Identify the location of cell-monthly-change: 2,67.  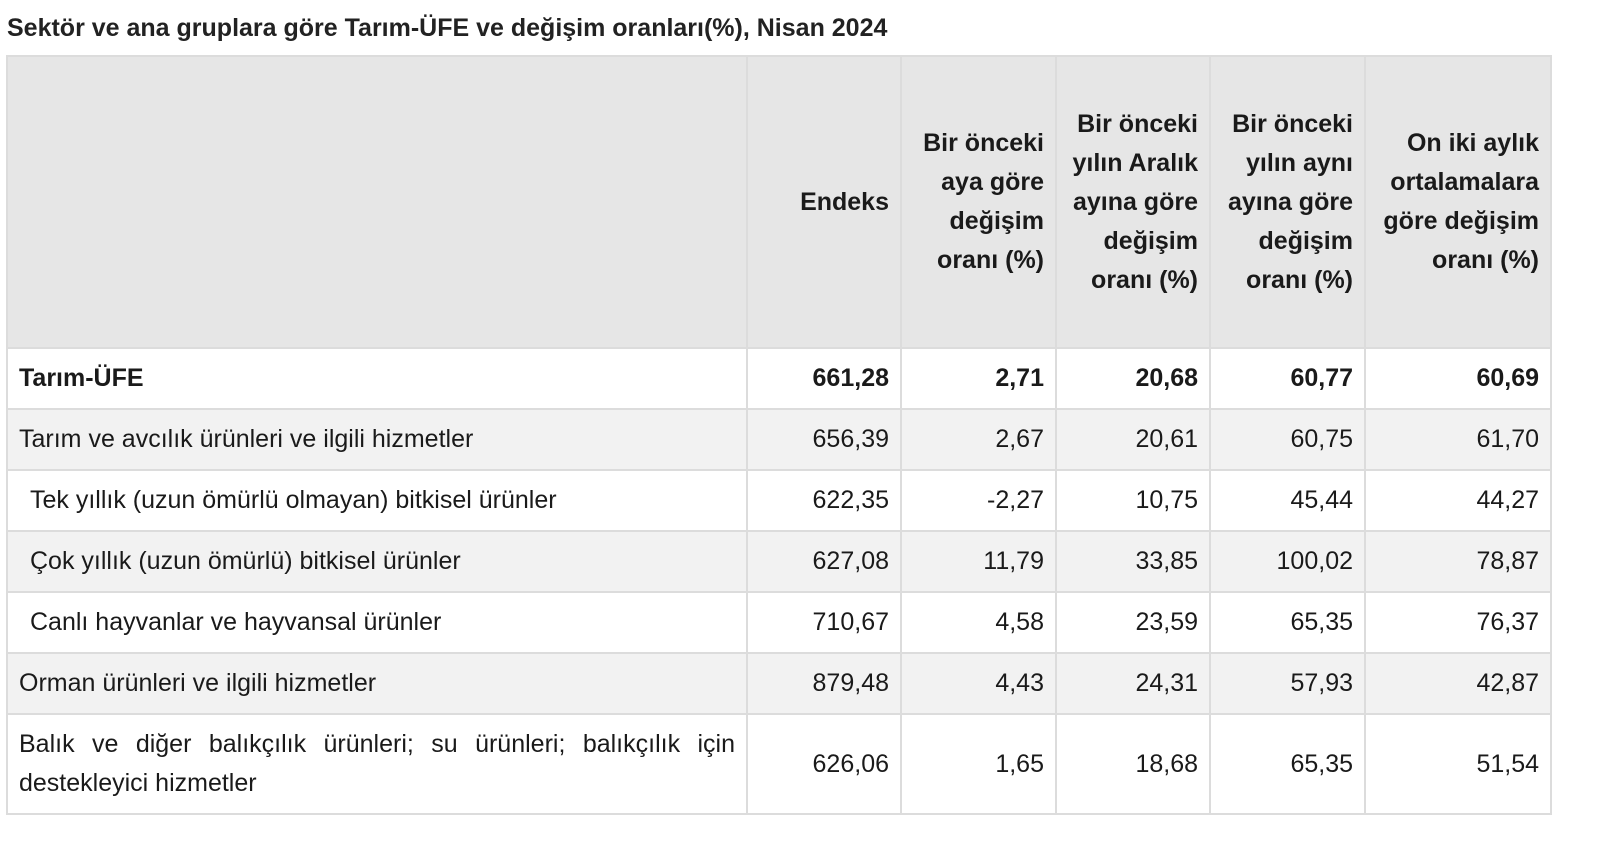
(978, 439).